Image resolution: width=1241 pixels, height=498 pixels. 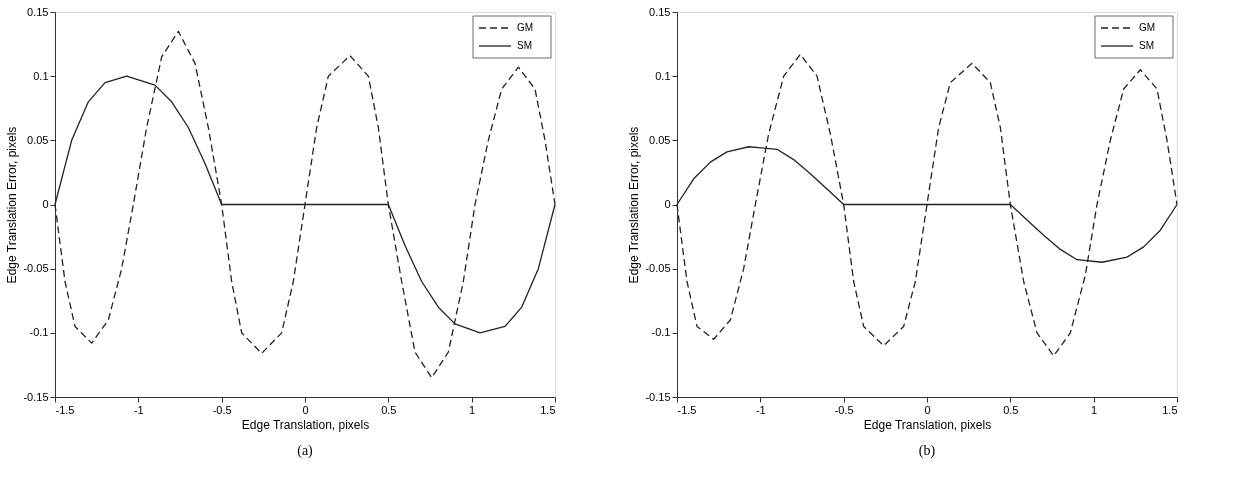 What do you see at coordinates (305, 451) in the screenshot?
I see `text: (a)` at bounding box center [305, 451].